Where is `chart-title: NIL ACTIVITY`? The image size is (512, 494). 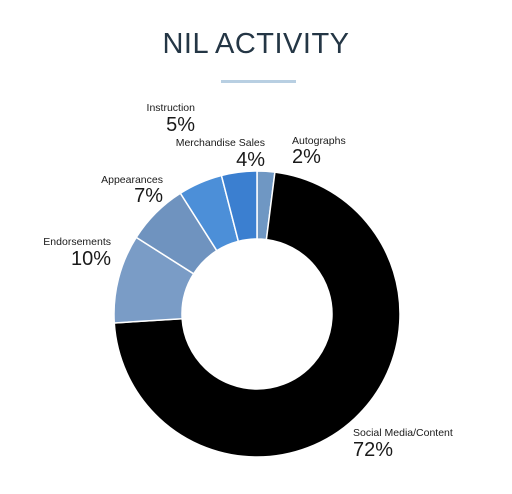 chart-title: NIL ACTIVITY is located at coordinates (256, 44).